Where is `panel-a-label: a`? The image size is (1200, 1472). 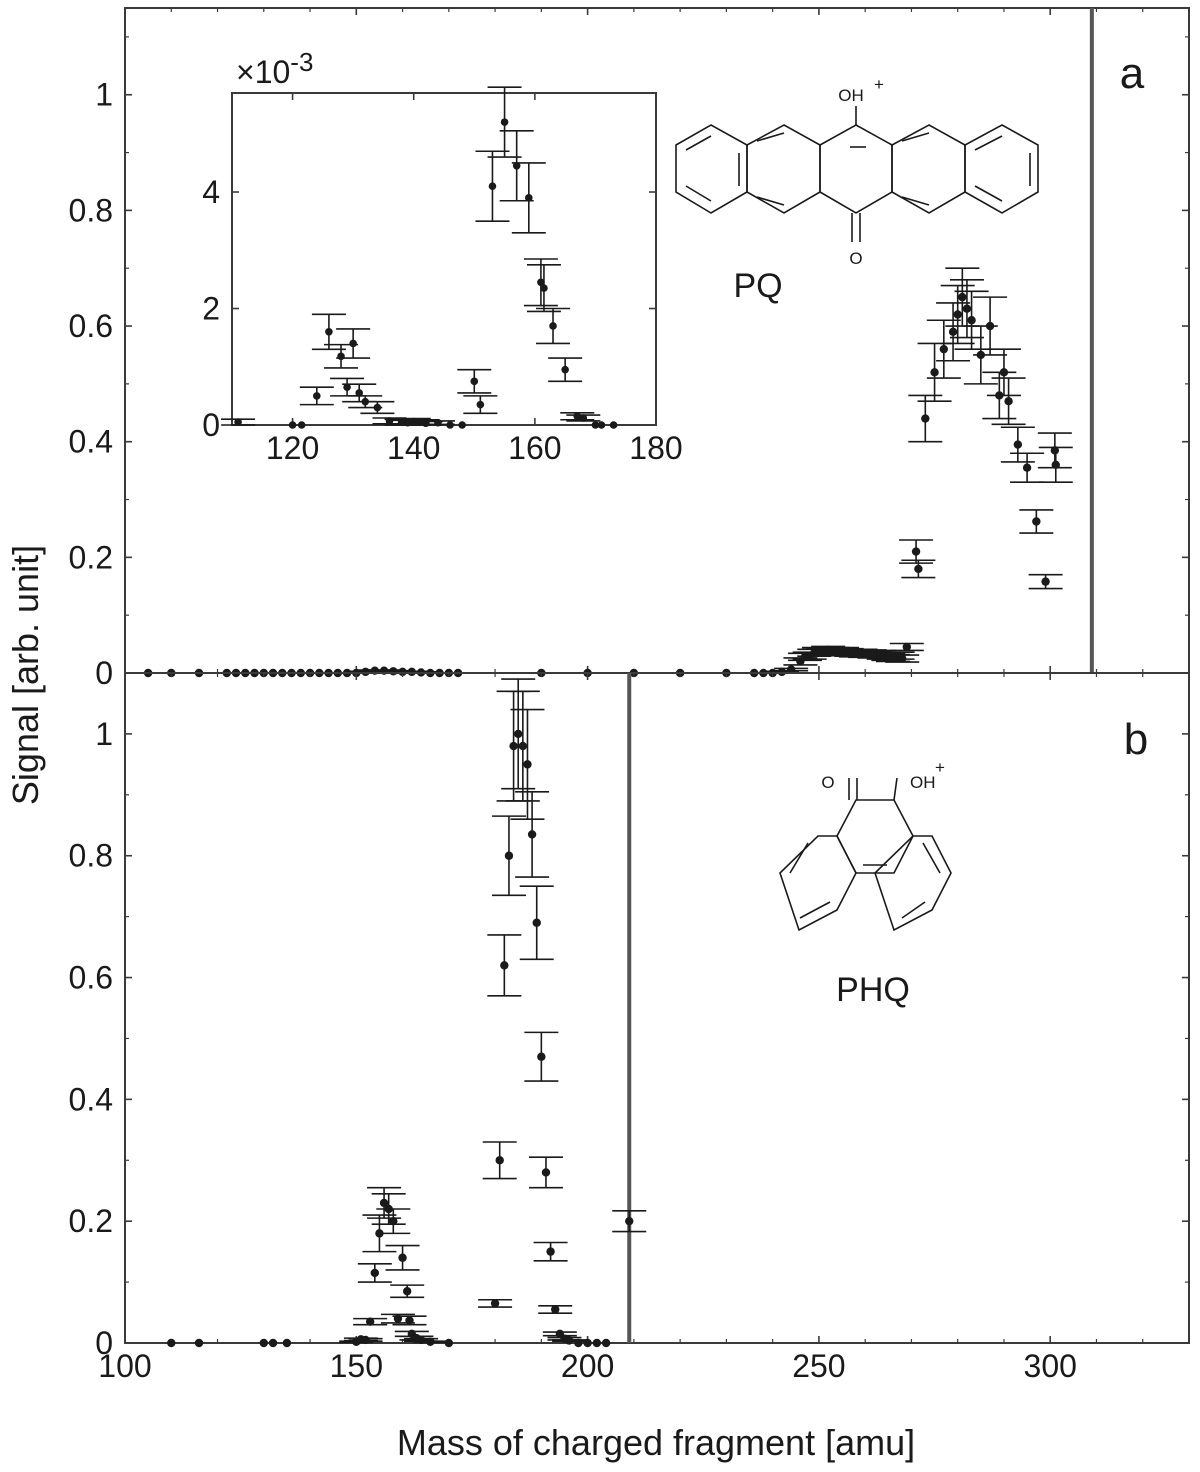 panel-a-label: a is located at coordinates (1132, 73).